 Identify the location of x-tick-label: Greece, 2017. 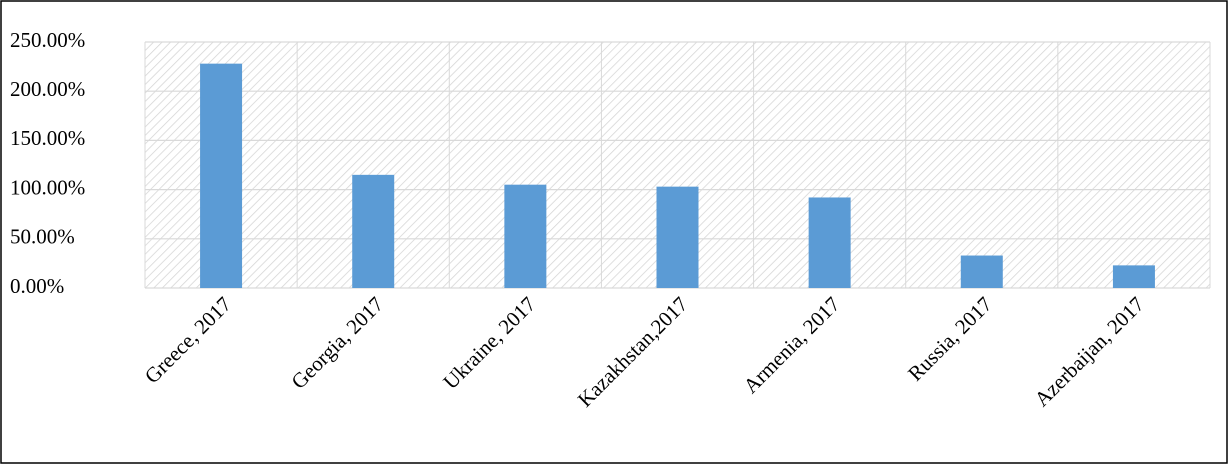
(188, 340).